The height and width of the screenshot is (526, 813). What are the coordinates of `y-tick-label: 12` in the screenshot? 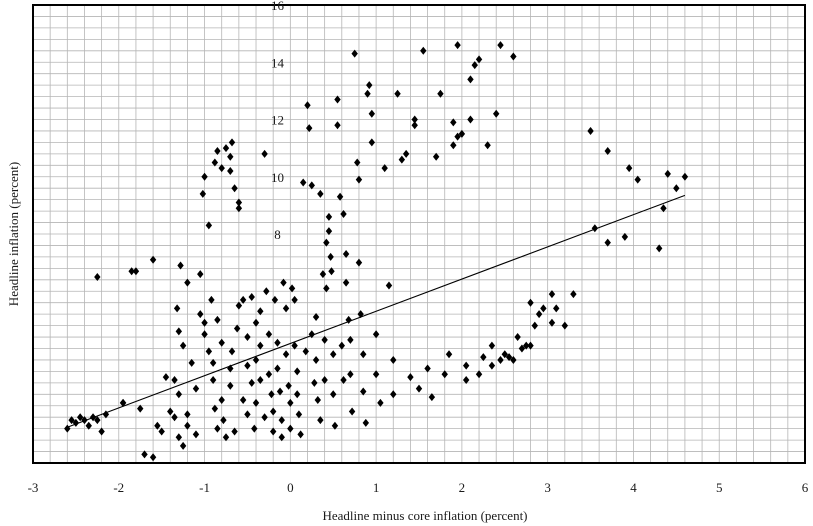 It's located at (277, 120).